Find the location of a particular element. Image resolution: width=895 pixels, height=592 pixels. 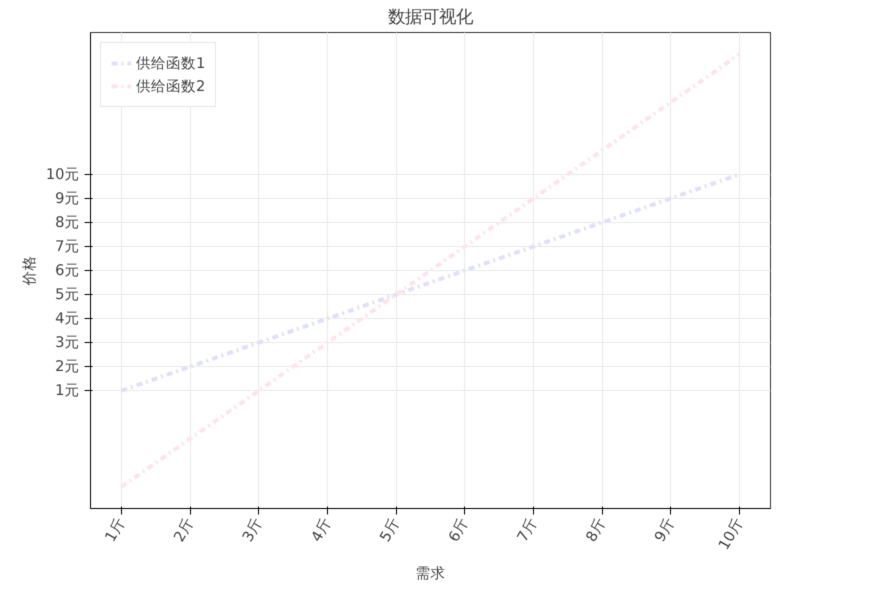

y-tick-label: 8元 is located at coordinates (67, 222).